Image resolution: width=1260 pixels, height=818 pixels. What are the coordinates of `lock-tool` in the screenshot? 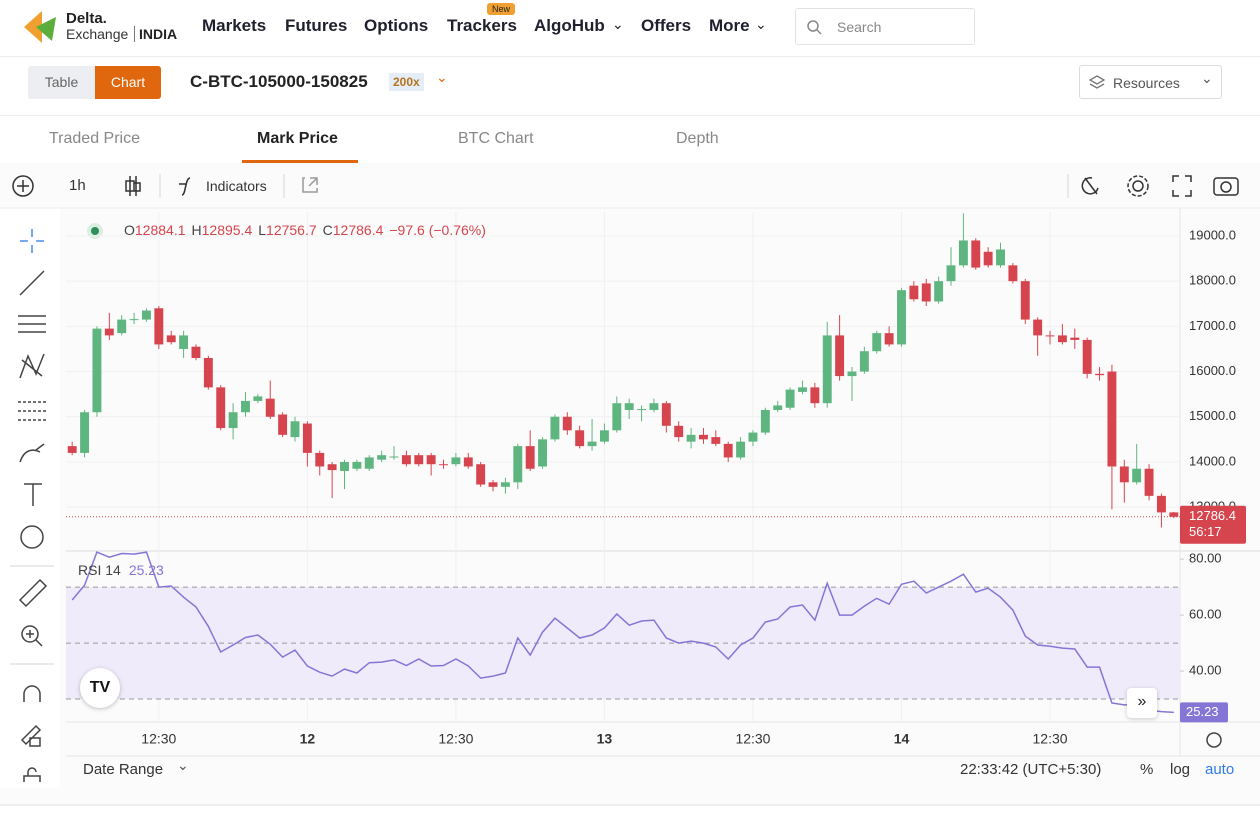 It's located at (32, 774).